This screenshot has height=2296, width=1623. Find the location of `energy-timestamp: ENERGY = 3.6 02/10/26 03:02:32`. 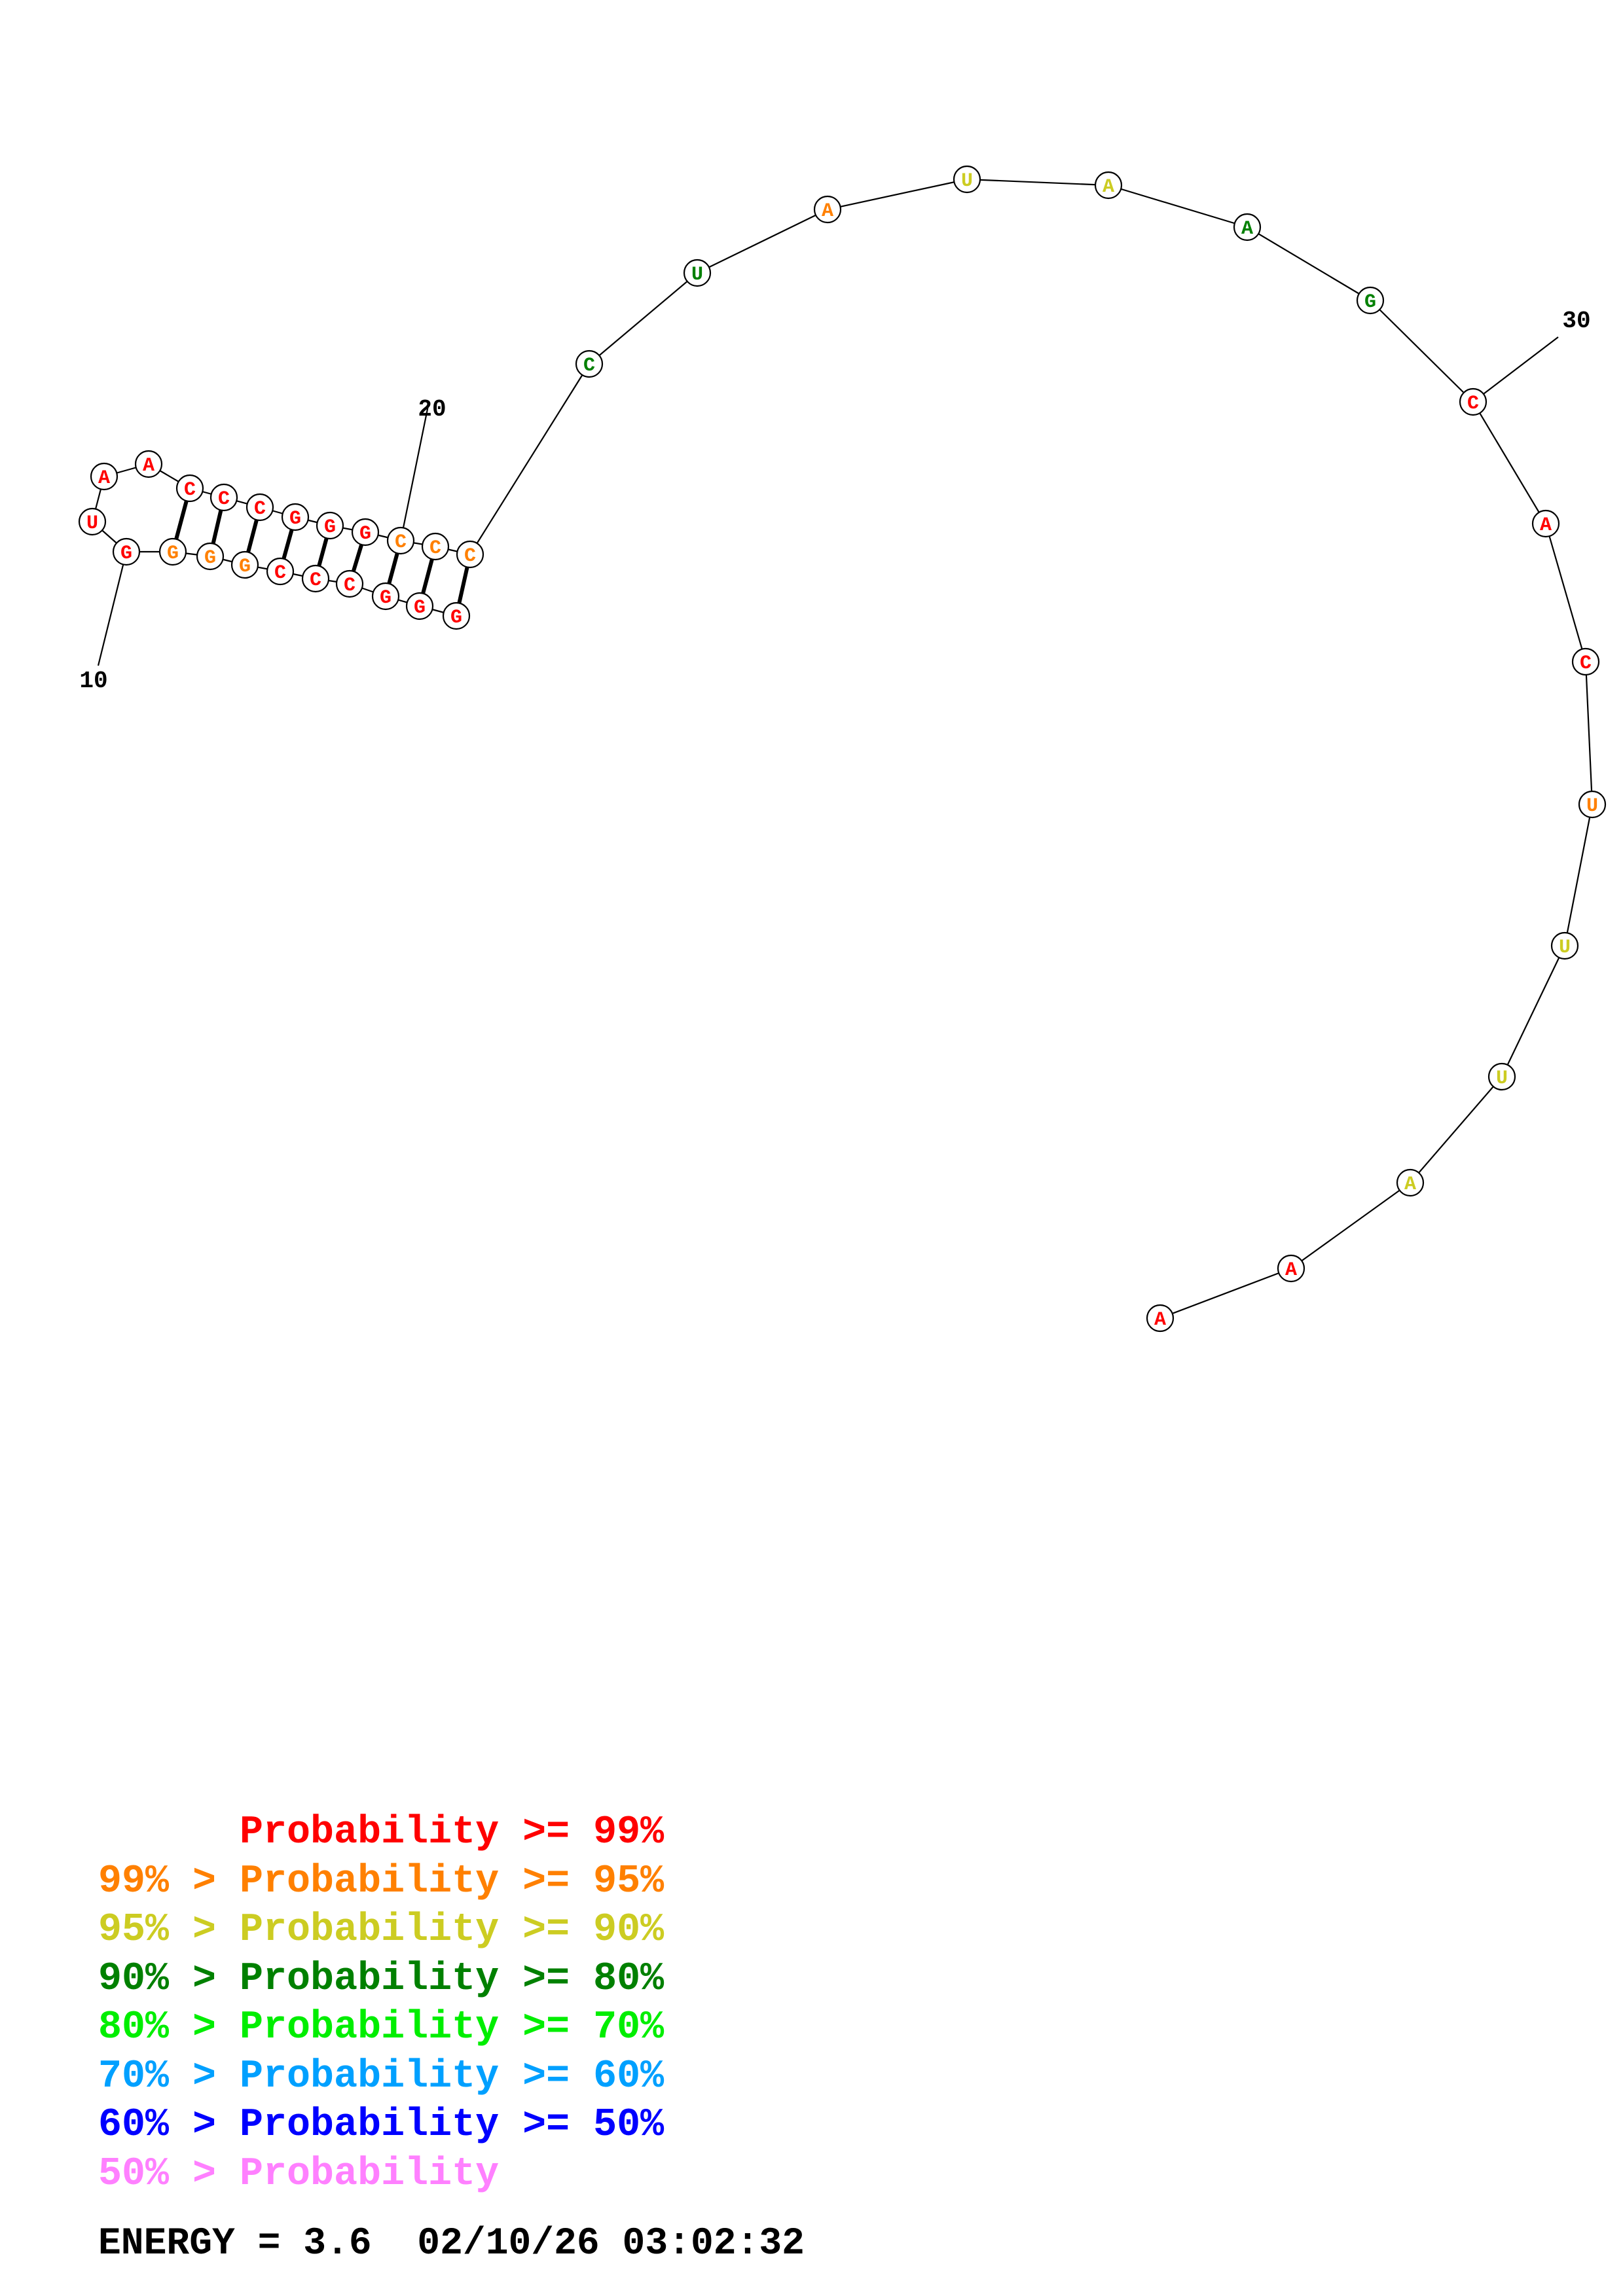

energy-timestamp: ENERGY = 3.6 02/10/26 03:02:32 is located at coordinates (451, 2244).